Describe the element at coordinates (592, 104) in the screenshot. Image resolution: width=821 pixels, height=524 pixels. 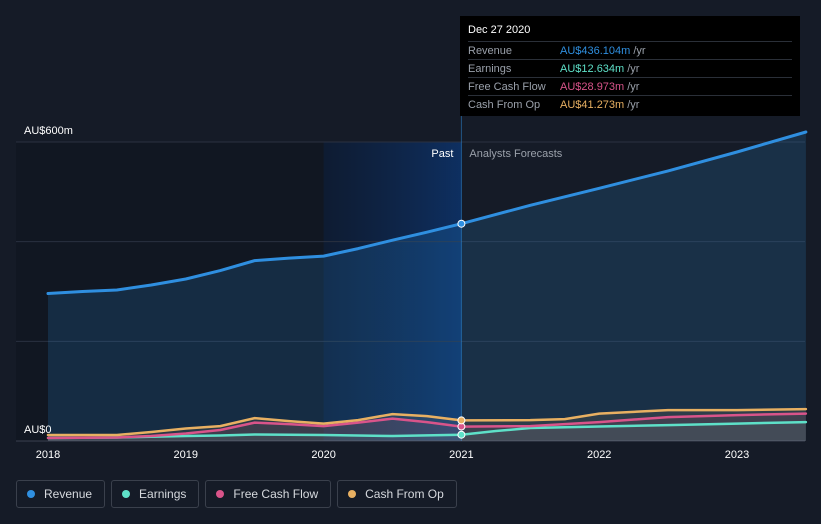
I see `tooltip-value: AU$41.273m` at that location.